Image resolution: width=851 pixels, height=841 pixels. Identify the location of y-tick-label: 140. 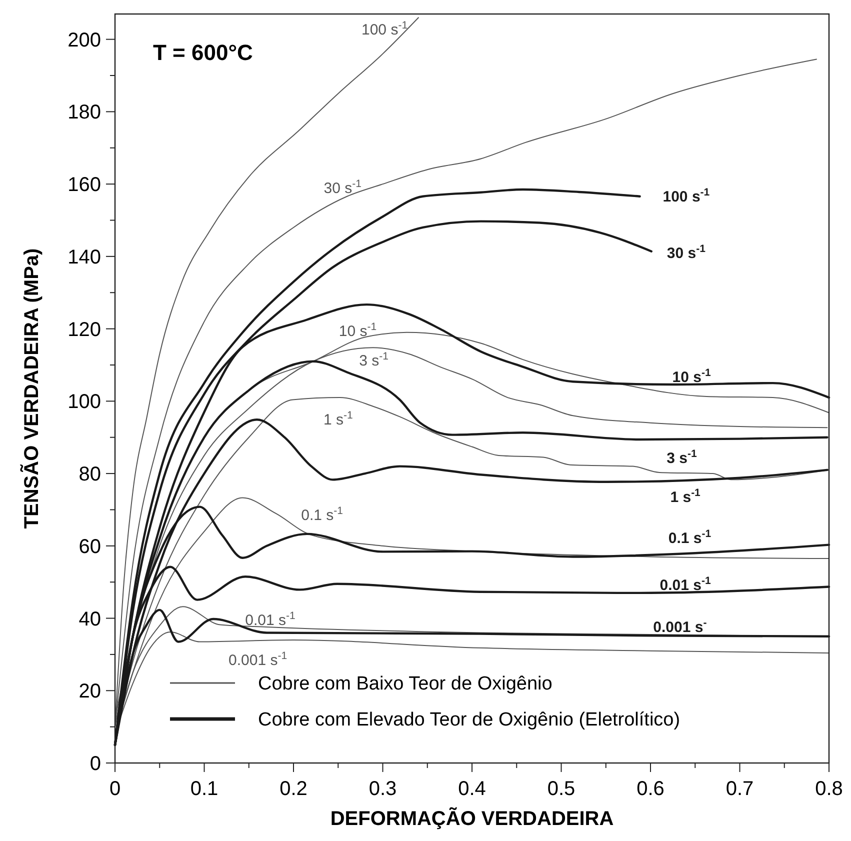
(84, 257).